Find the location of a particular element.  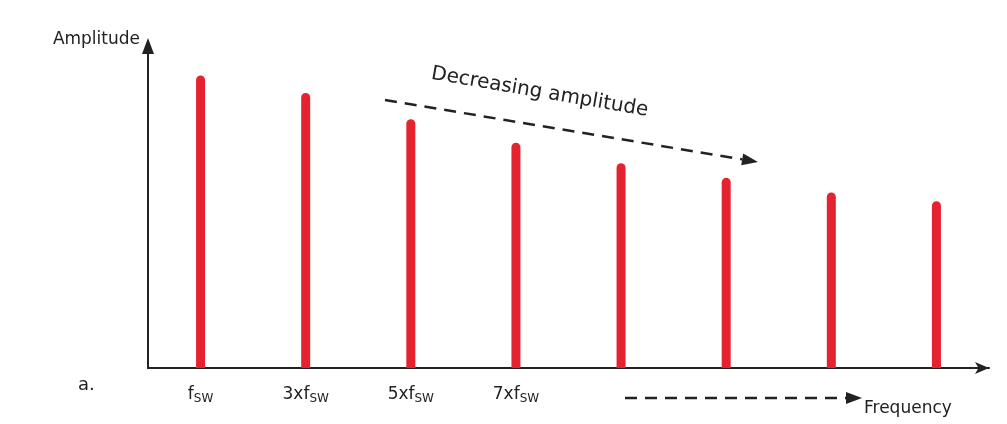

x-axis-title: Frequency is located at coordinates (908, 406).